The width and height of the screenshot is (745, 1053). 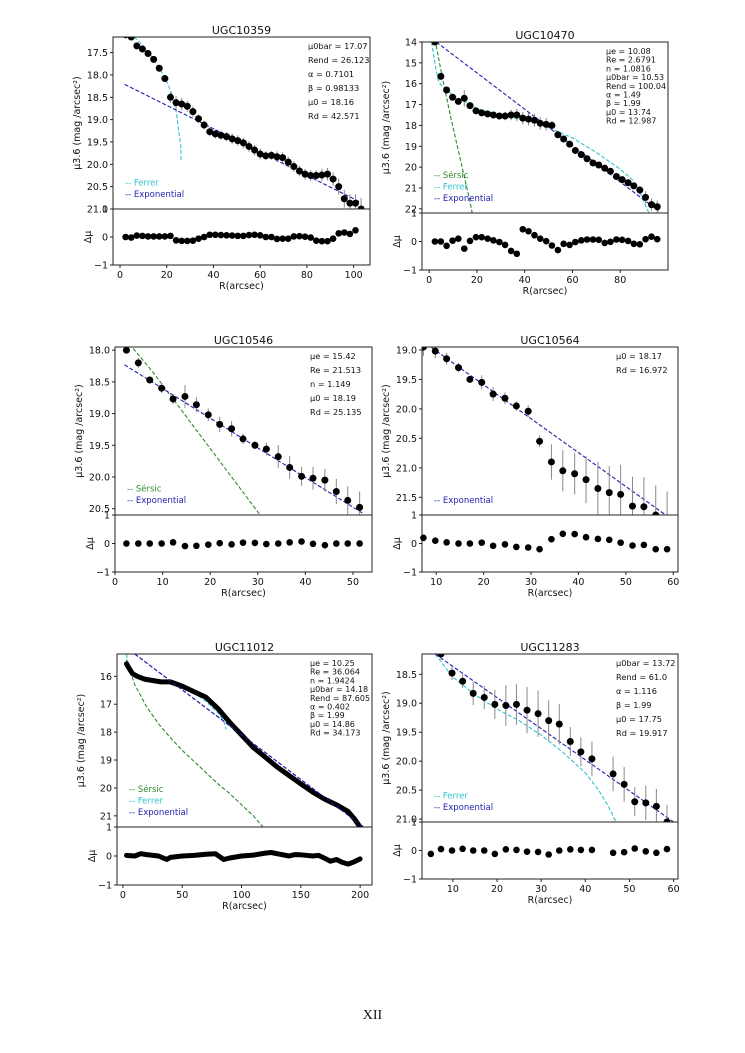 What do you see at coordinates (331, 74) in the screenshot?
I see `fit-parameter: α = 0.7101` at bounding box center [331, 74].